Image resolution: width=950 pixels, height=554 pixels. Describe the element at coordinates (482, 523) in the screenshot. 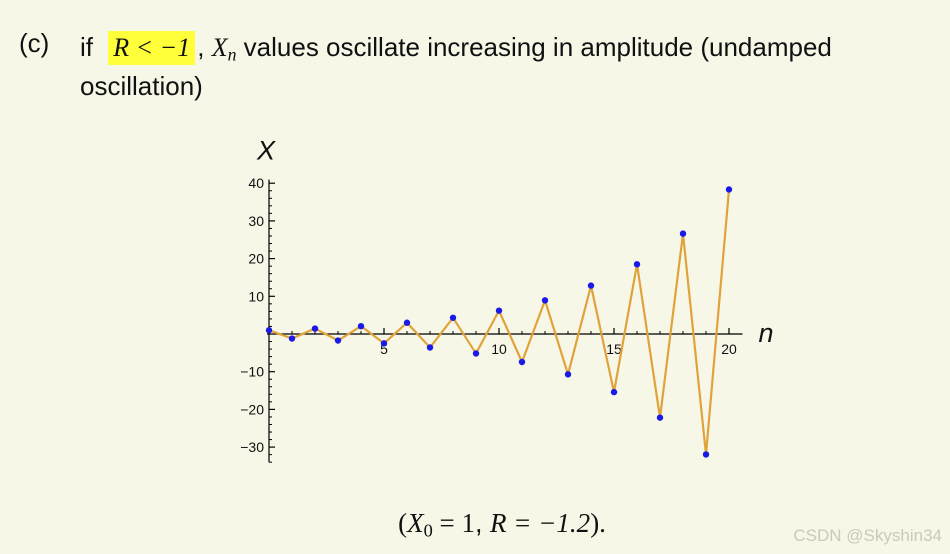

I see `caption-comma: ,` at that location.